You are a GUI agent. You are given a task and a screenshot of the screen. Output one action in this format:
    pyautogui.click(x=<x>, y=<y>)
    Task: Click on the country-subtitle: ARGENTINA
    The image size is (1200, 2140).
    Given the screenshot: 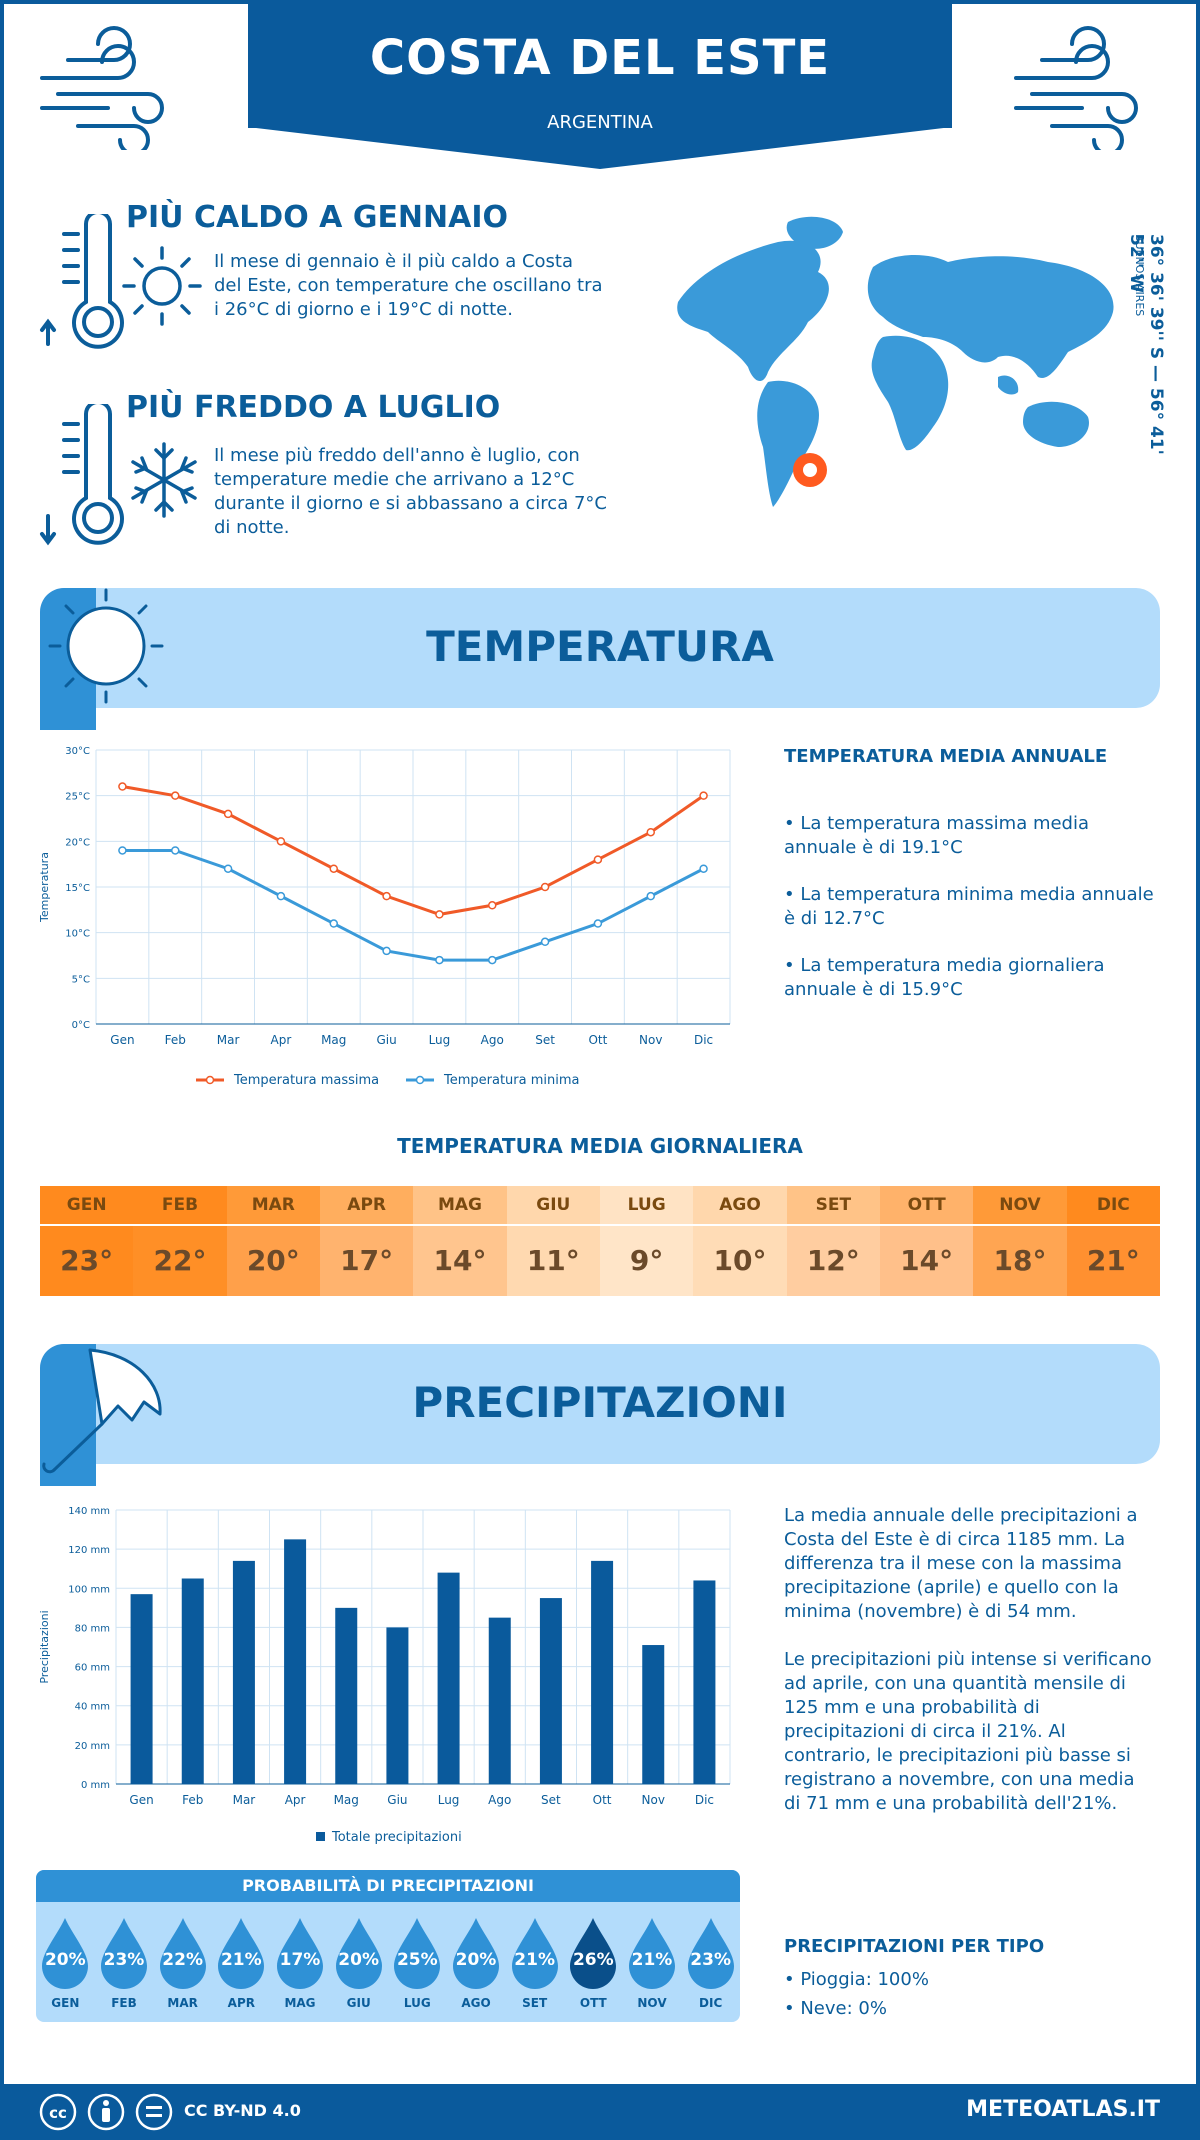 What is the action you would take?
    pyautogui.click(x=600, y=122)
    